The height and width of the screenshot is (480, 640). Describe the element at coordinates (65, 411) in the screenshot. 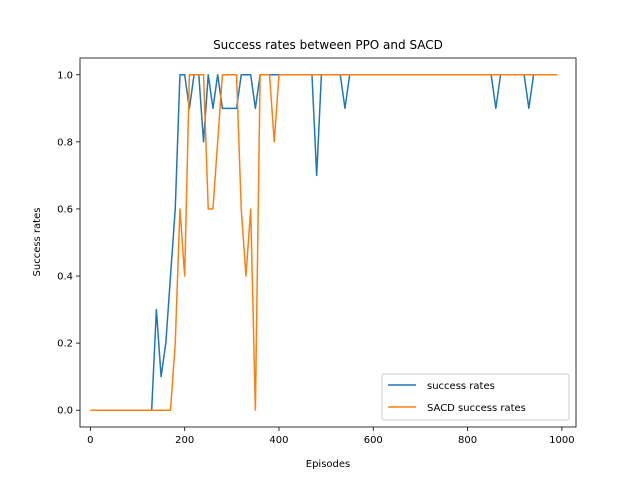

I see `y-tick-label: 0.0` at that location.